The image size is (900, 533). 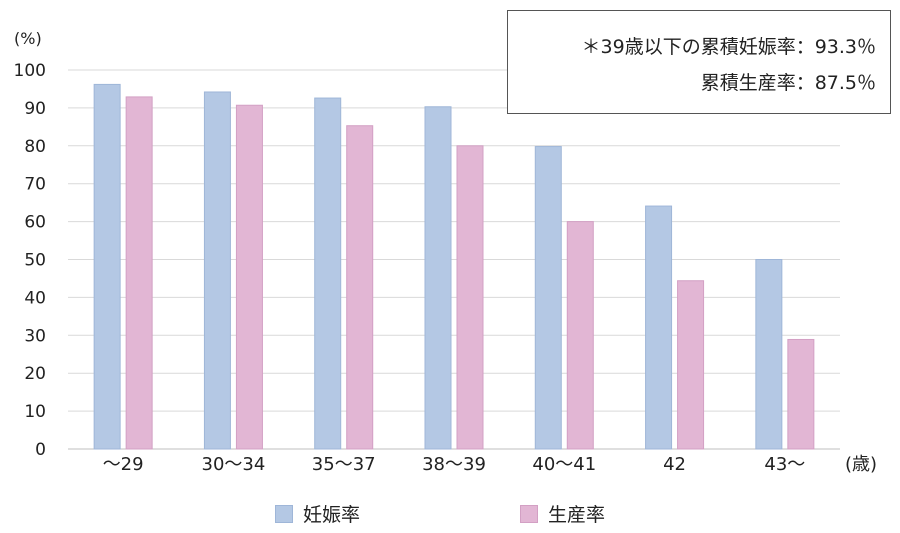 What do you see at coordinates (344, 464) in the screenshot?
I see `x-tick-label: 35〜37` at bounding box center [344, 464].